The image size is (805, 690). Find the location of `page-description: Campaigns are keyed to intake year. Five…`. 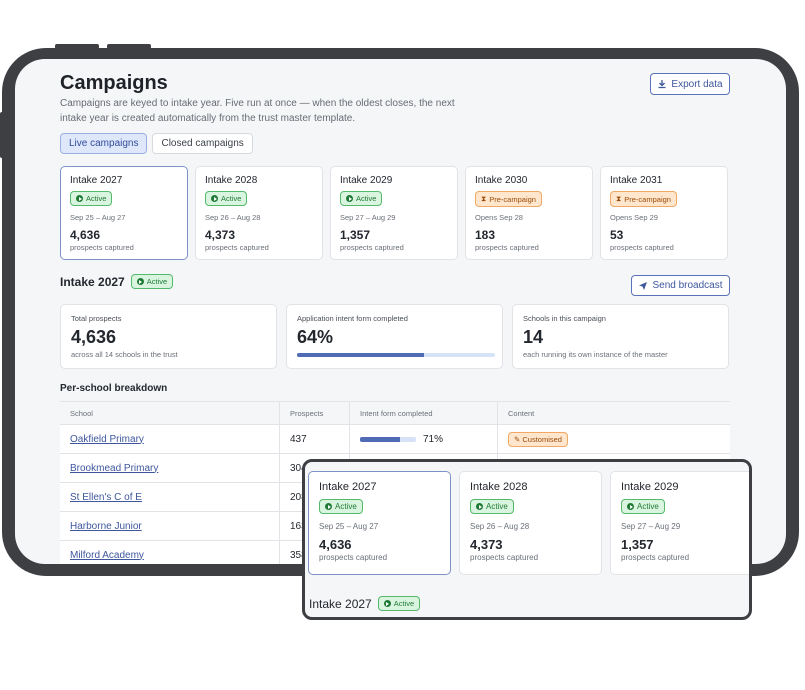

page-description: Campaigns are keyed to intake year. Five… is located at coordinates (257, 111).